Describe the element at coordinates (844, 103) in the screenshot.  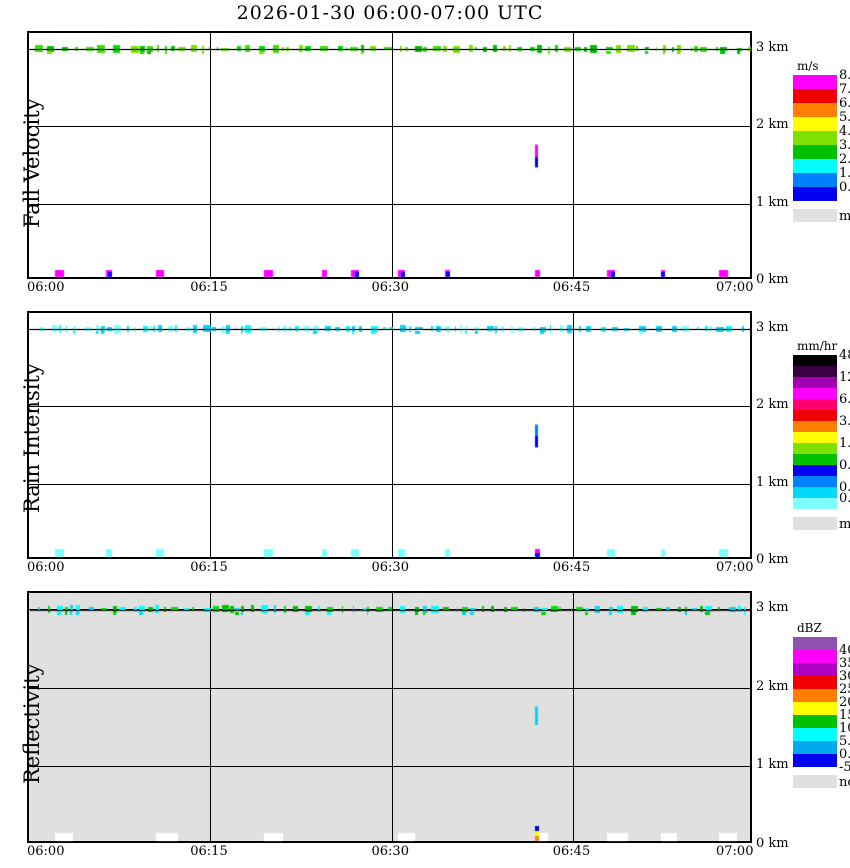
I see `colorbar-tick-label: 6.0` at that location.